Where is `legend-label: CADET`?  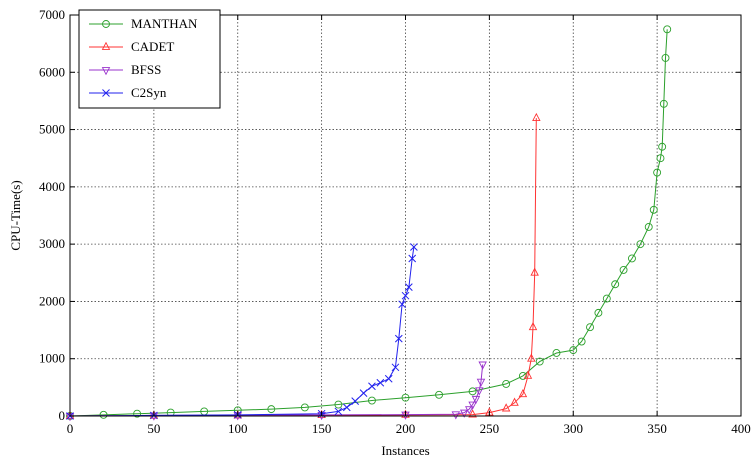 legend-label: CADET is located at coordinates (152, 46).